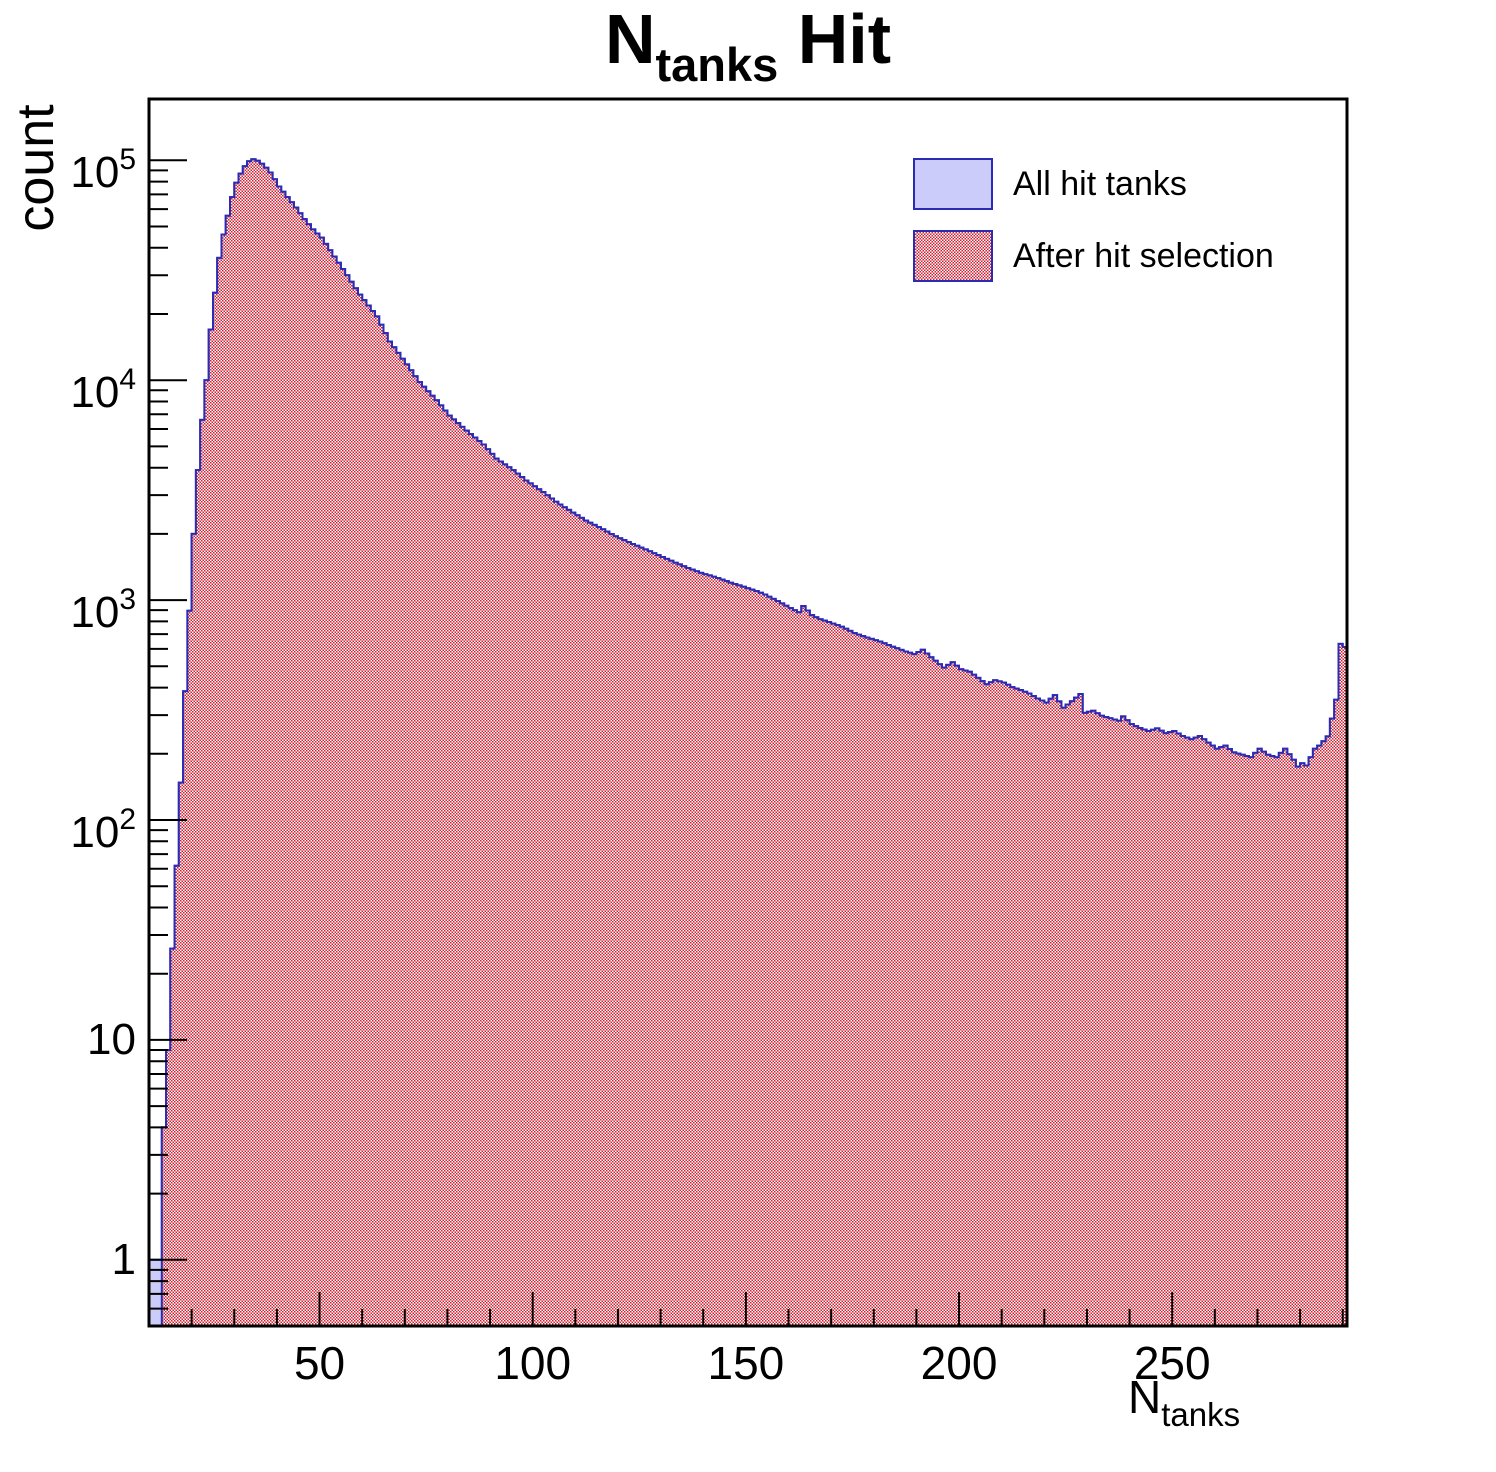  I want to click on legend-swatch-after-hit-selection, so click(953, 256).